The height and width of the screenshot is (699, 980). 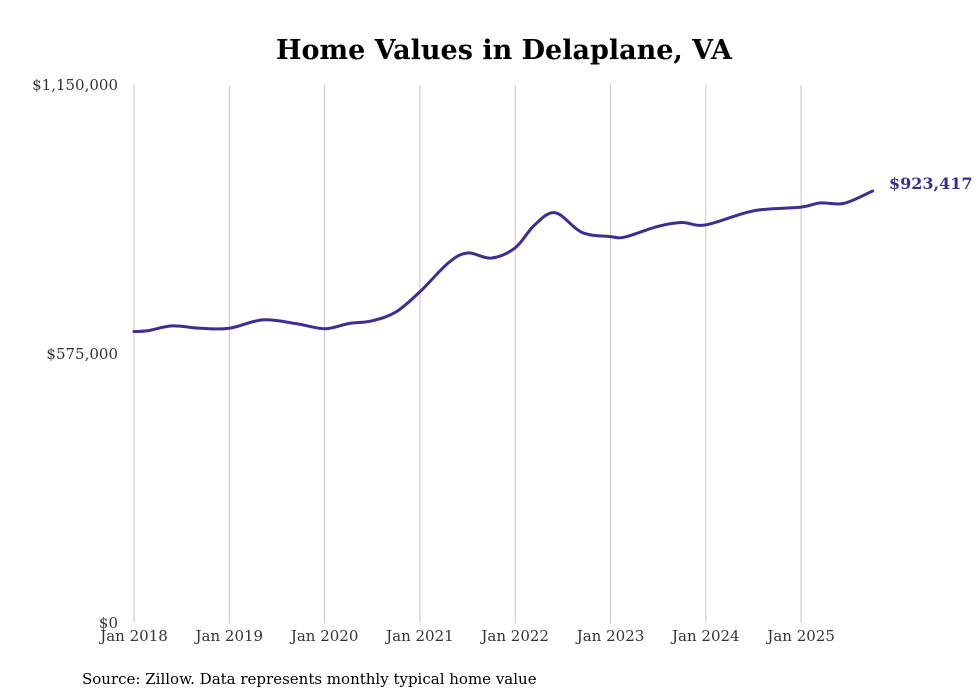 I want to click on y-tick-label: $1,150,000, so click(x=75, y=85).